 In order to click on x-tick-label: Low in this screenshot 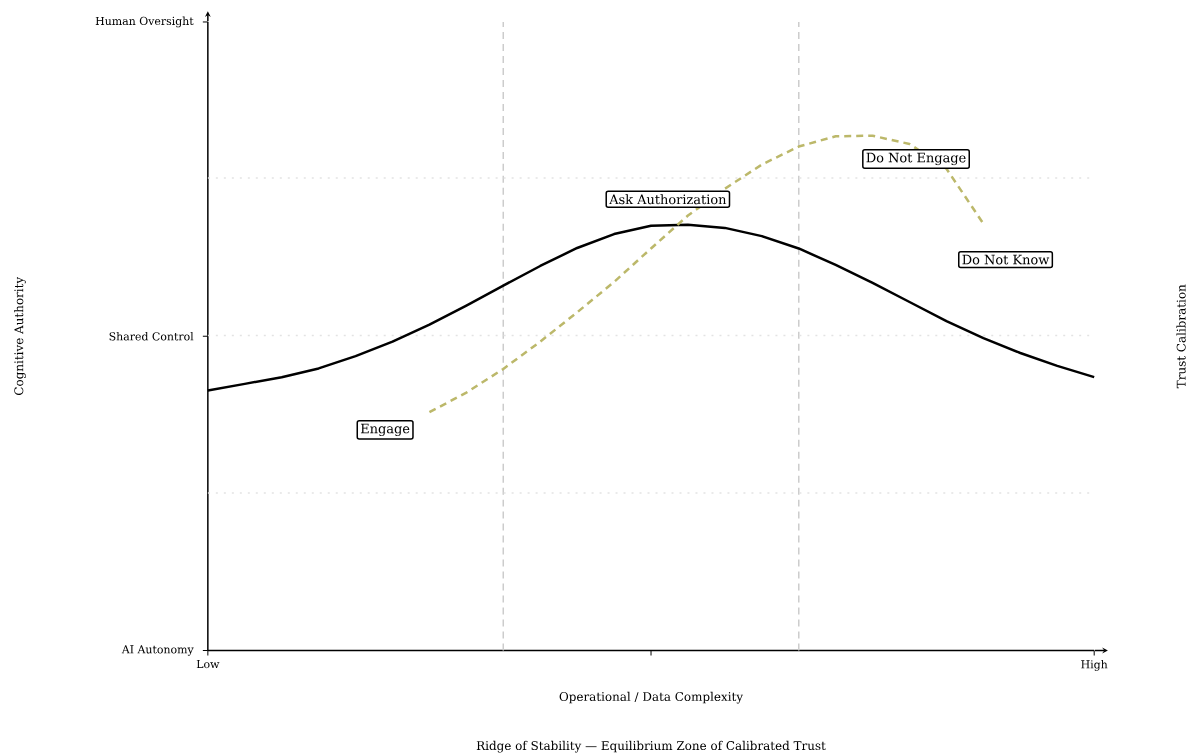, I will do `click(208, 664)`.